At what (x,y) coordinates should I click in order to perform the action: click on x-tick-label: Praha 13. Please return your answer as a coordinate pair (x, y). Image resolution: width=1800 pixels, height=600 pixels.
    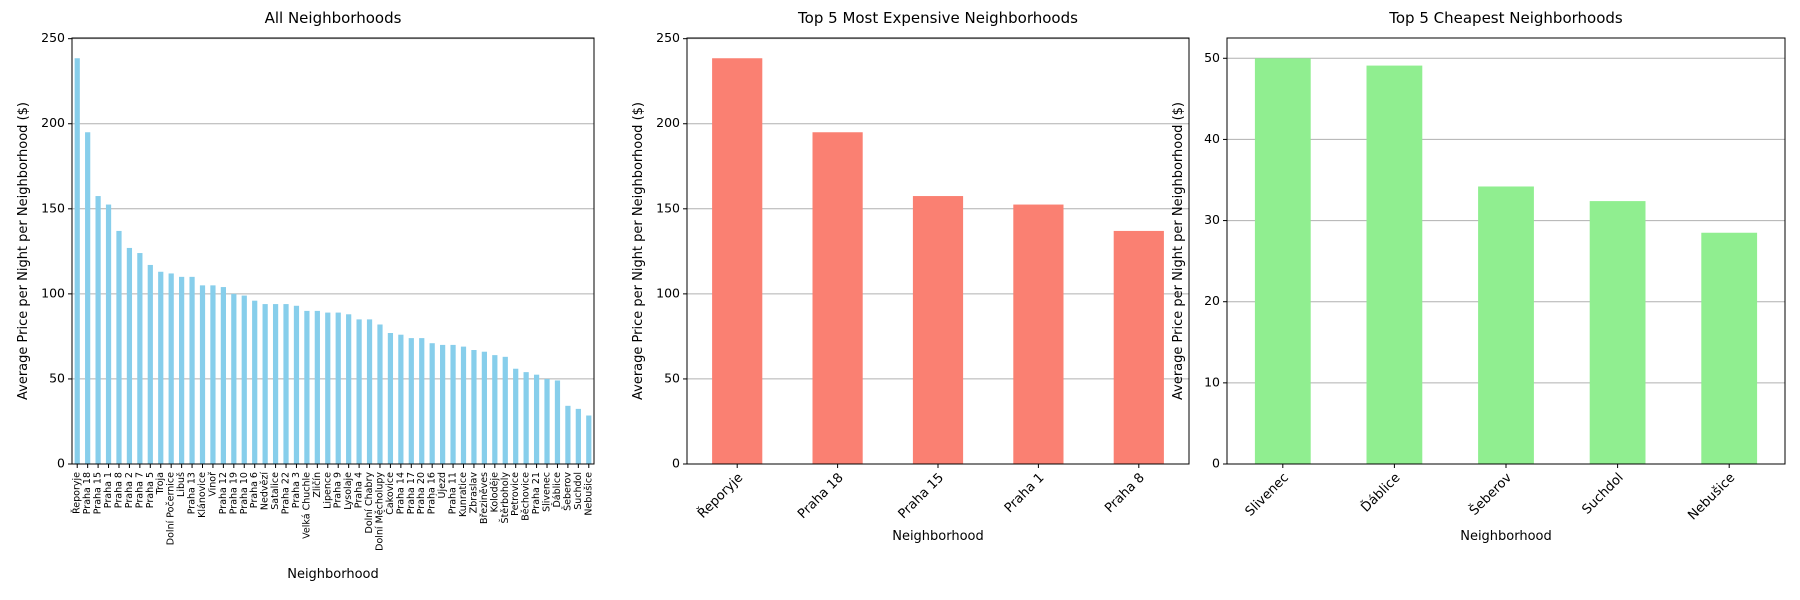
    Looking at the image, I should click on (192, 493).